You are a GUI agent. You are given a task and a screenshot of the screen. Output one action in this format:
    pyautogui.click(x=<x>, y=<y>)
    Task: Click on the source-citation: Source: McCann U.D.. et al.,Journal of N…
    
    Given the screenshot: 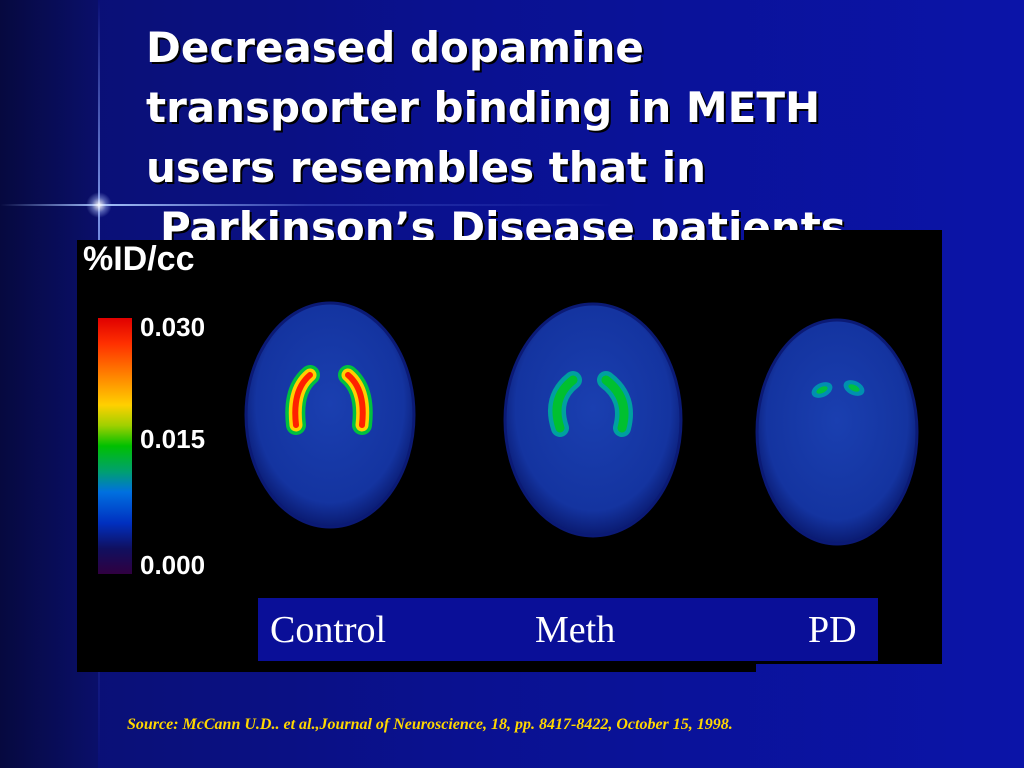 What is the action you would take?
    pyautogui.click(x=430, y=724)
    